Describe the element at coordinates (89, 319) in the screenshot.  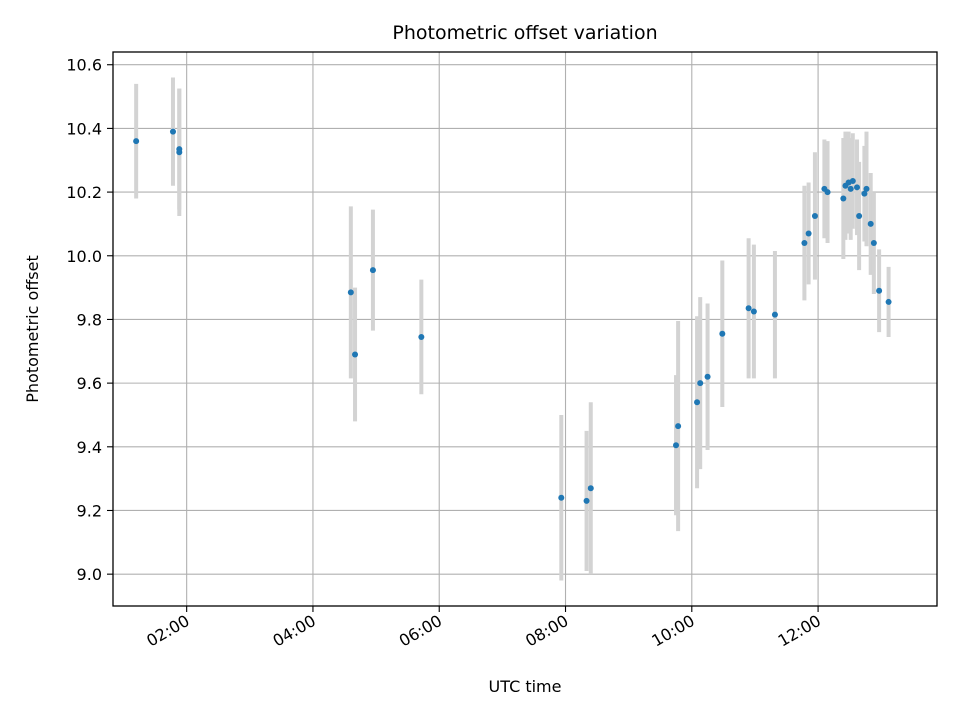
I see `y-tick-label: 9.8` at that location.